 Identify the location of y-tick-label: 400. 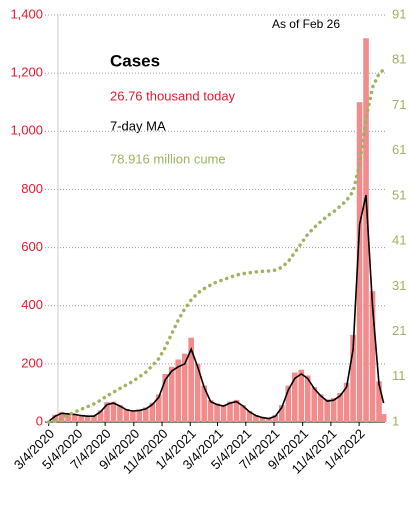
(32, 304).